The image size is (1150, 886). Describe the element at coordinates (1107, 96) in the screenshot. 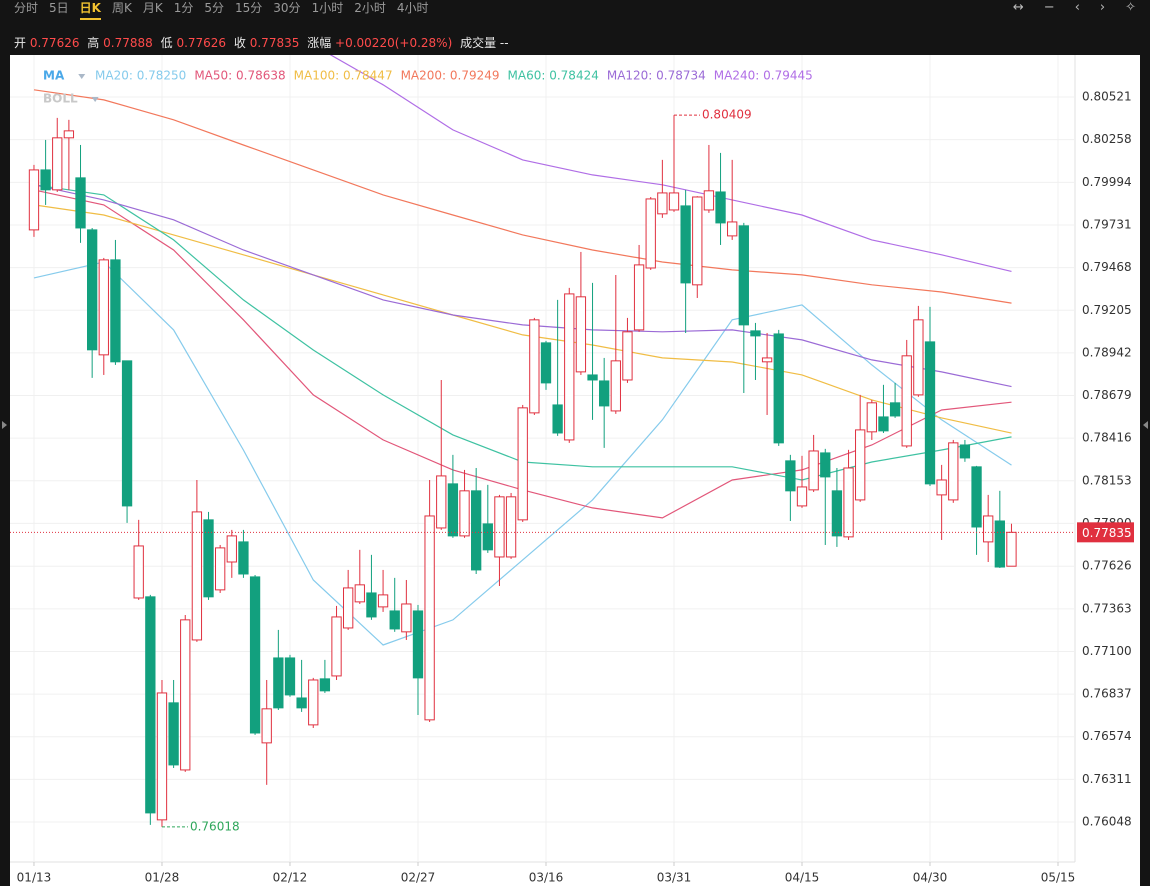

I see `y-tick-label: 0.80521` at that location.